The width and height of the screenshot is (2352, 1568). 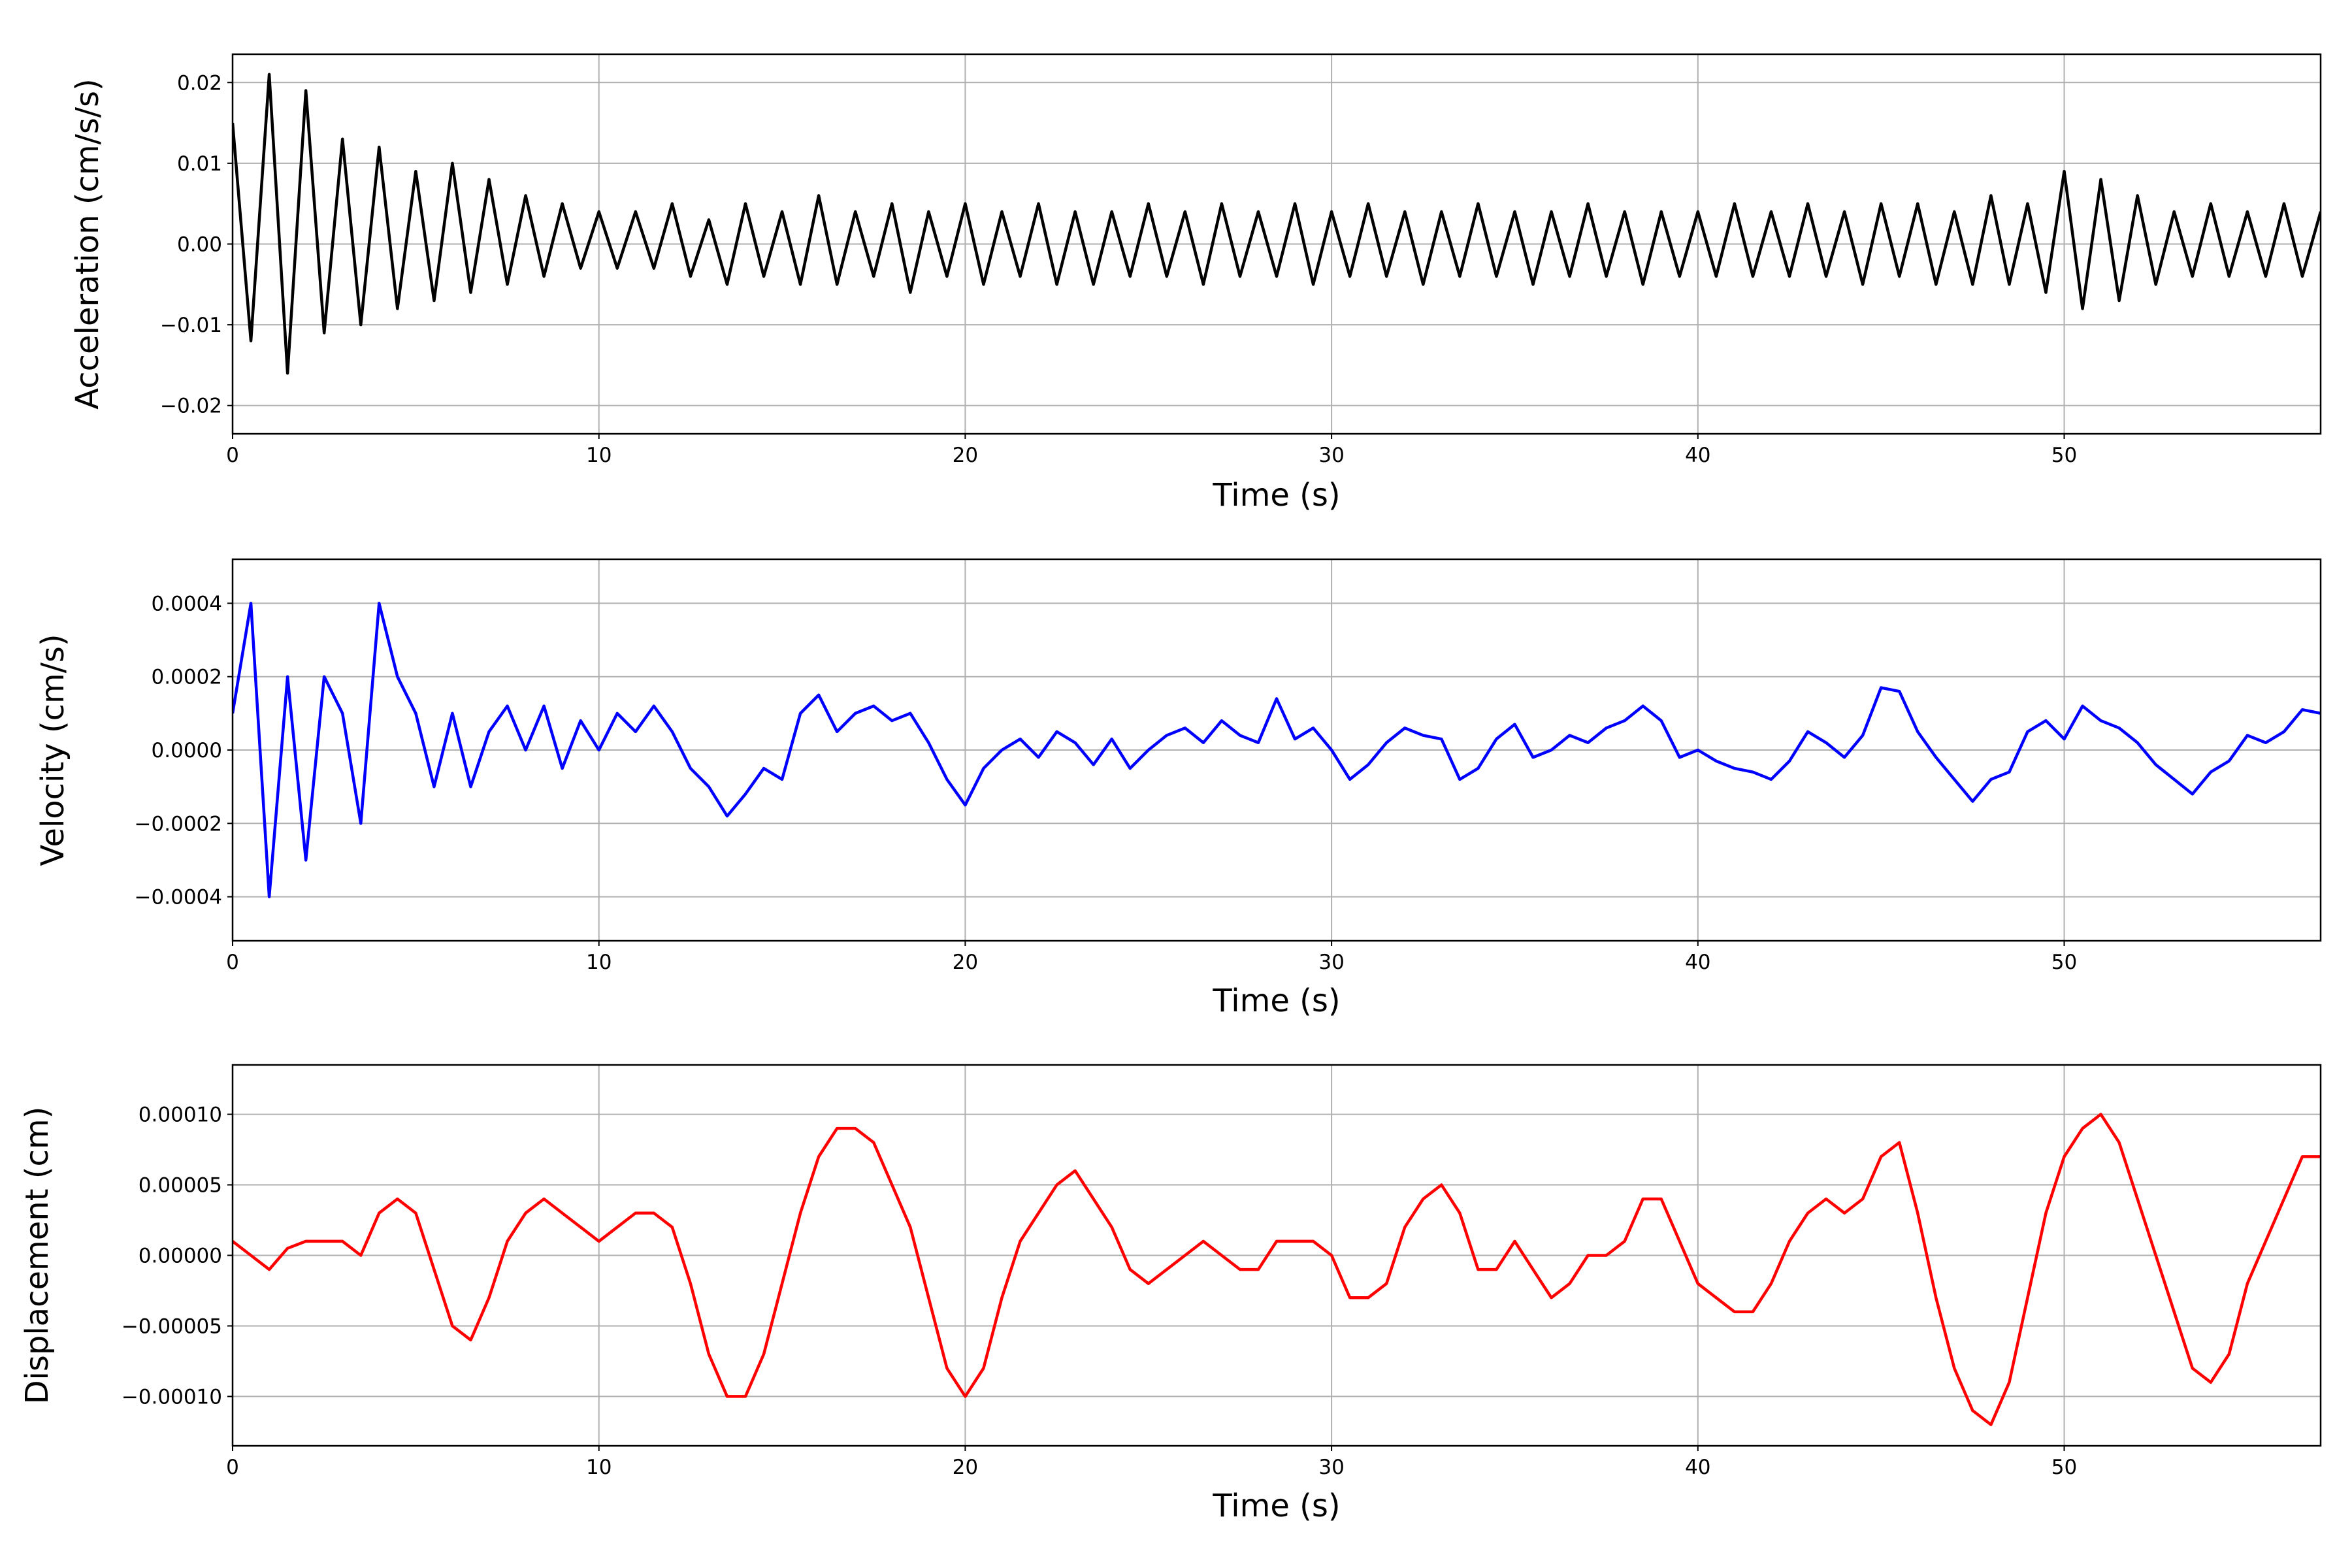 I want to click on y-tick-label: −0.02, so click(x=191, y=406).